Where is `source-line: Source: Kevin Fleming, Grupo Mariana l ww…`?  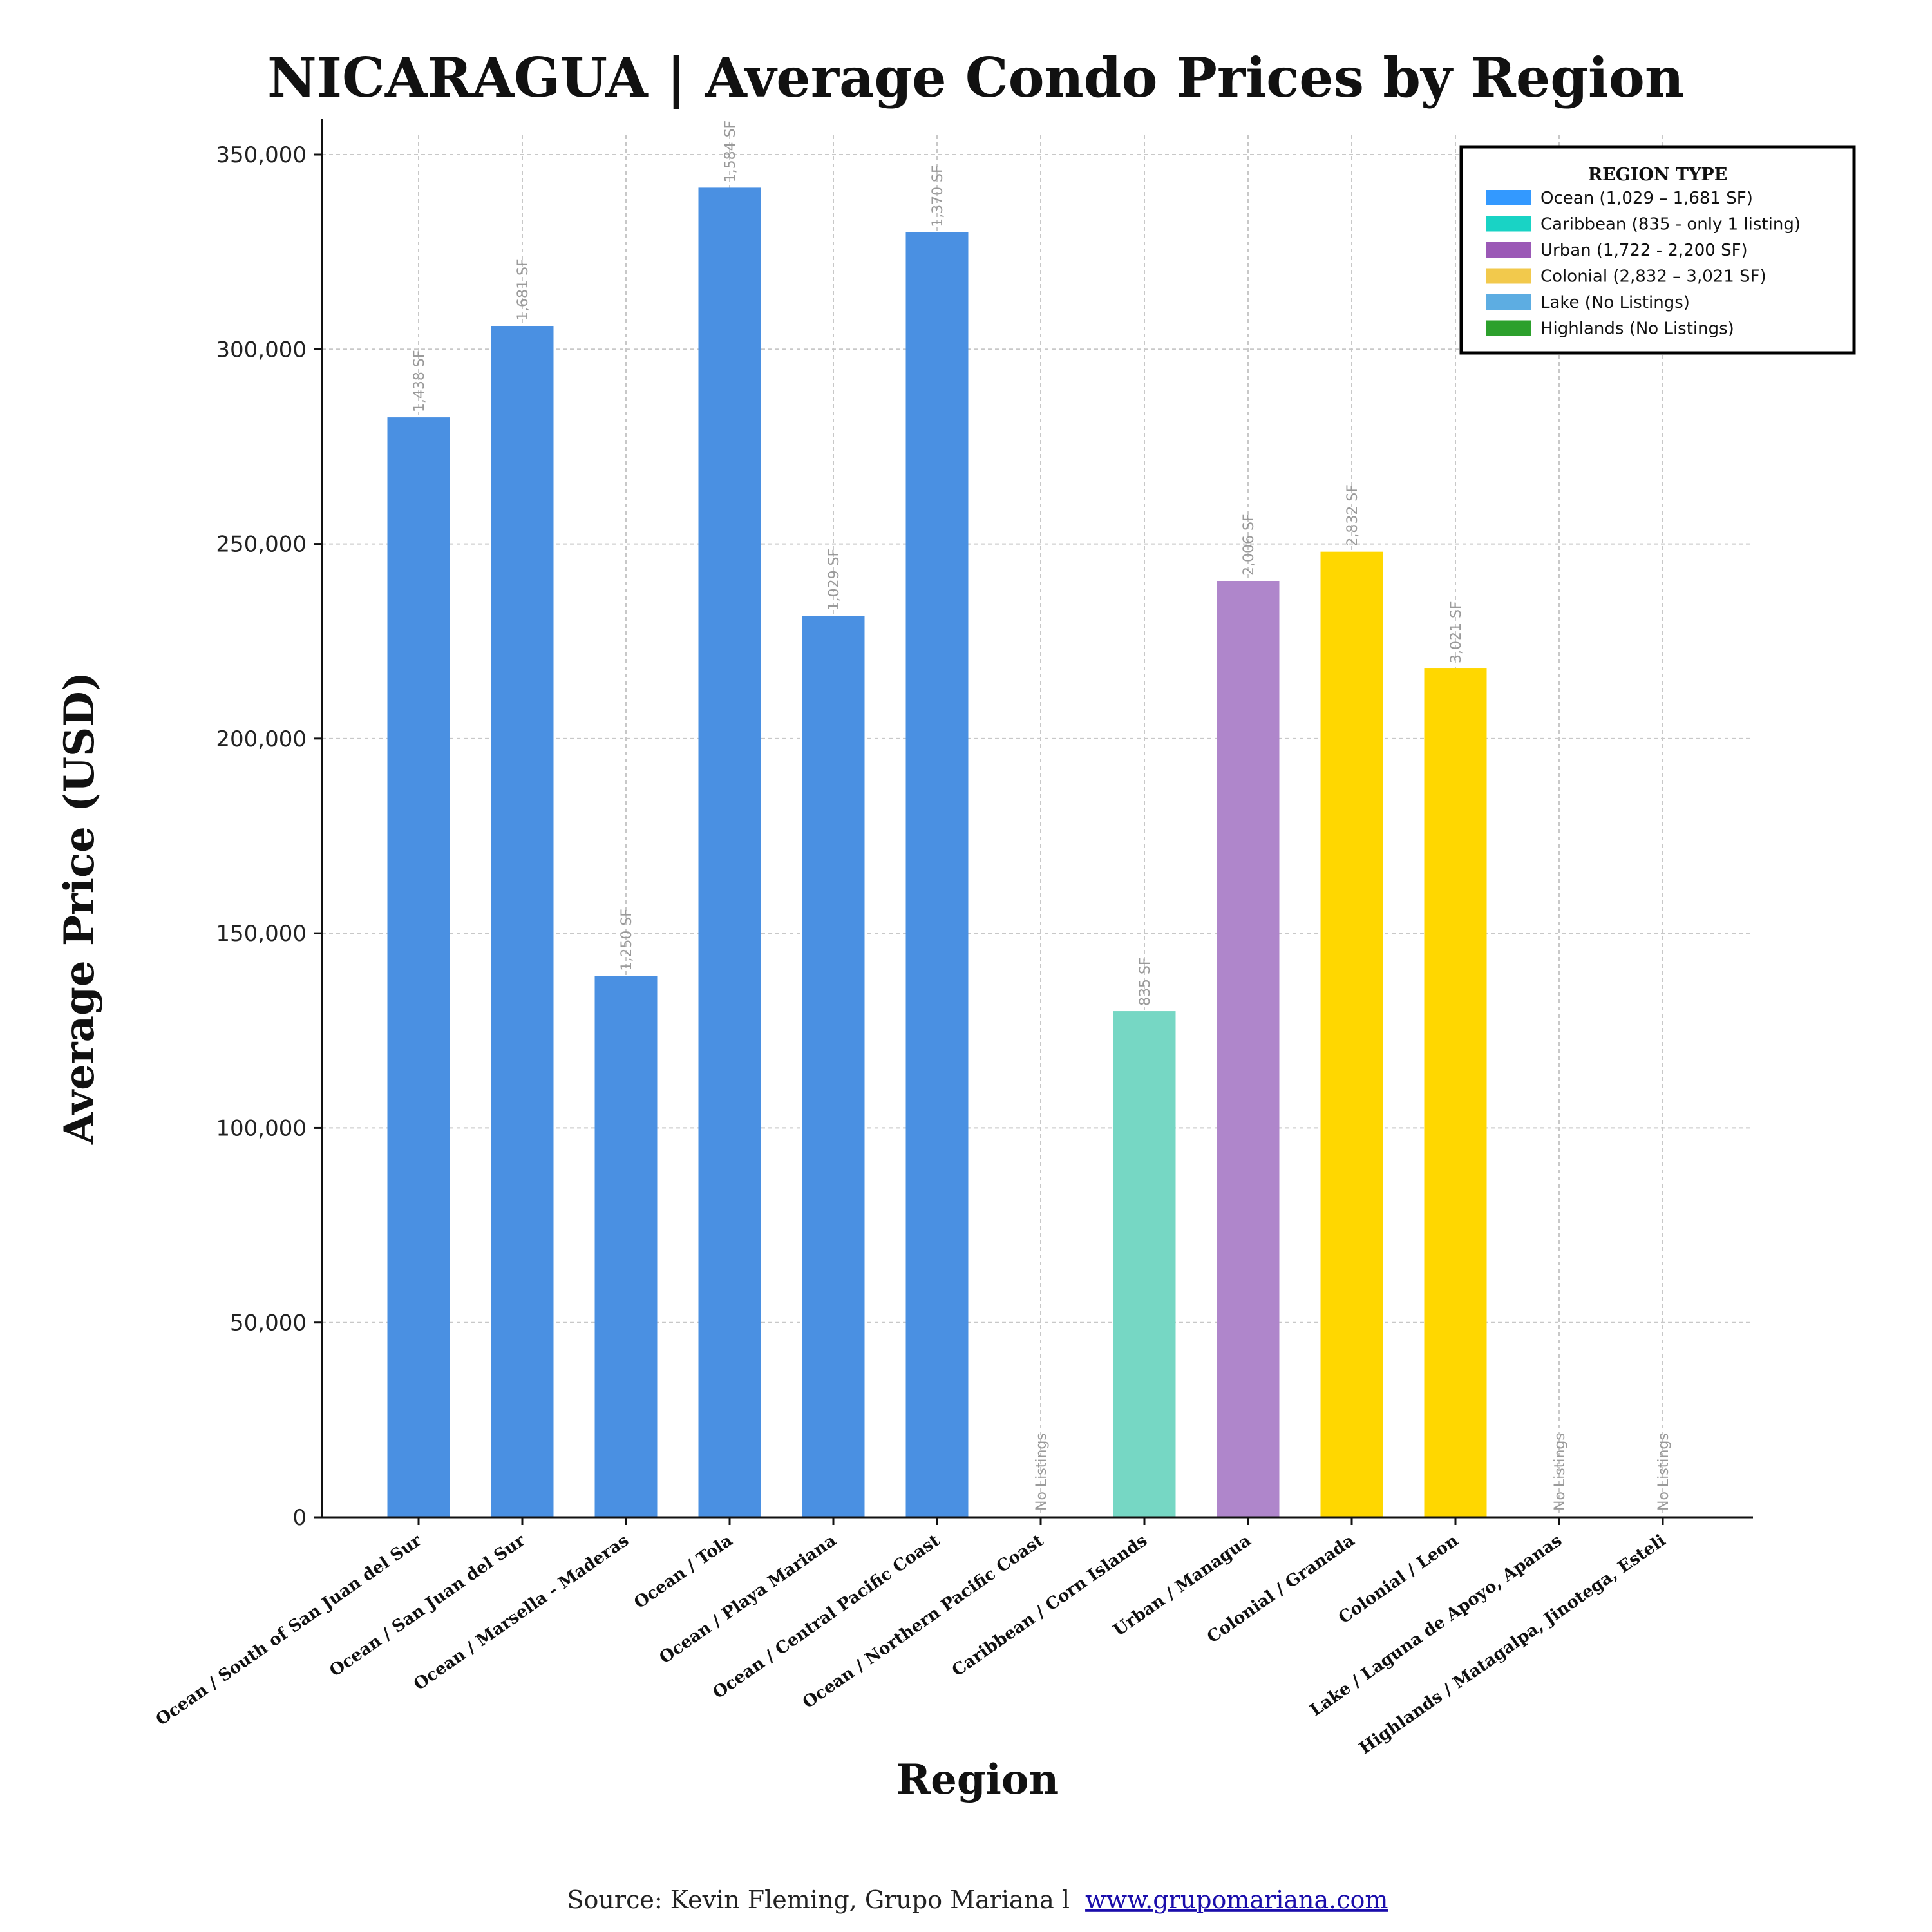 source-line: Source: Kevin Fleming, Grupo Mariana l ww… is located at coordinates (977, 1900).